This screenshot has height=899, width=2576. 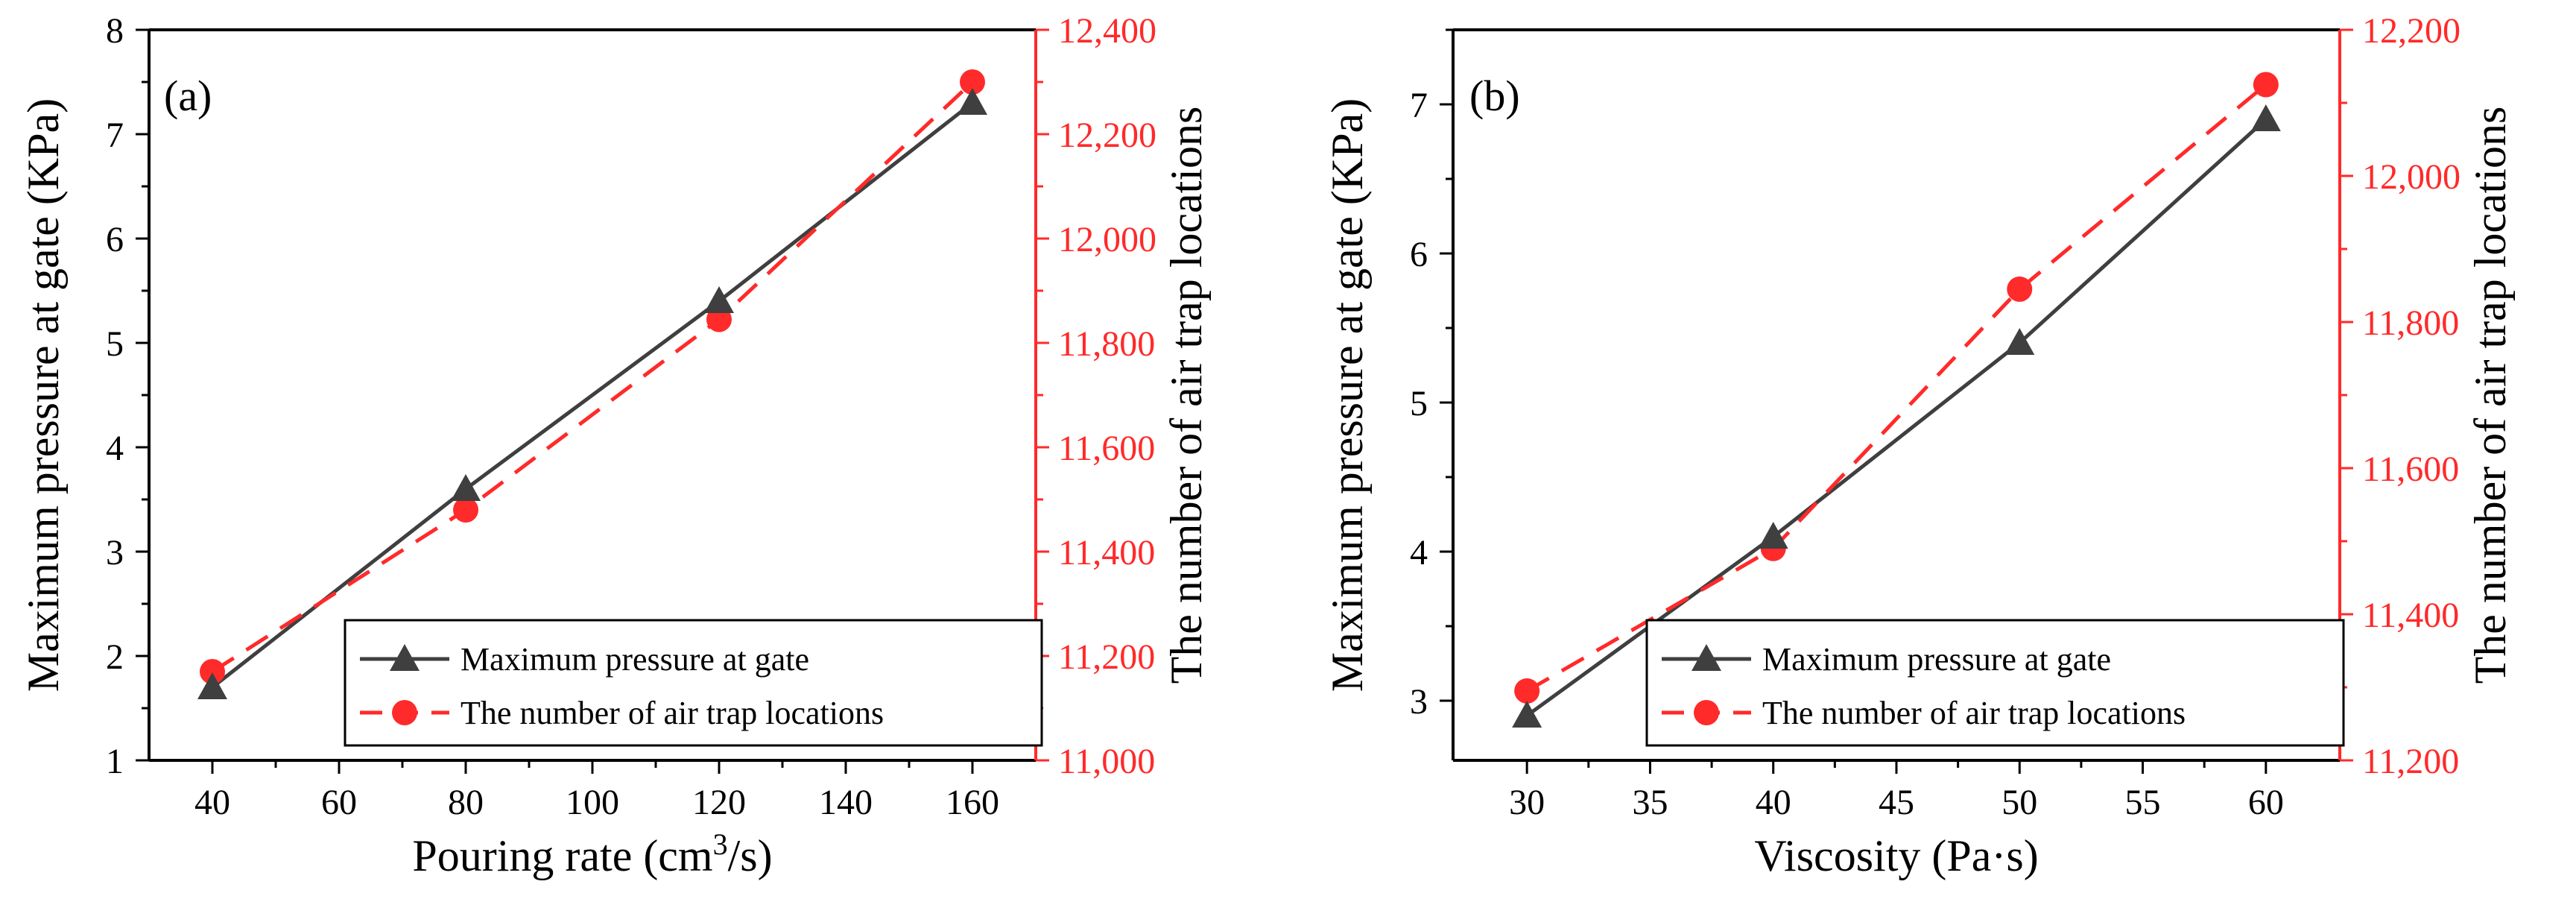 What do you see at coordinates (972, 802) in the screenshot?
I see `x-tick-label: 160` at bounding box center [972, 802].